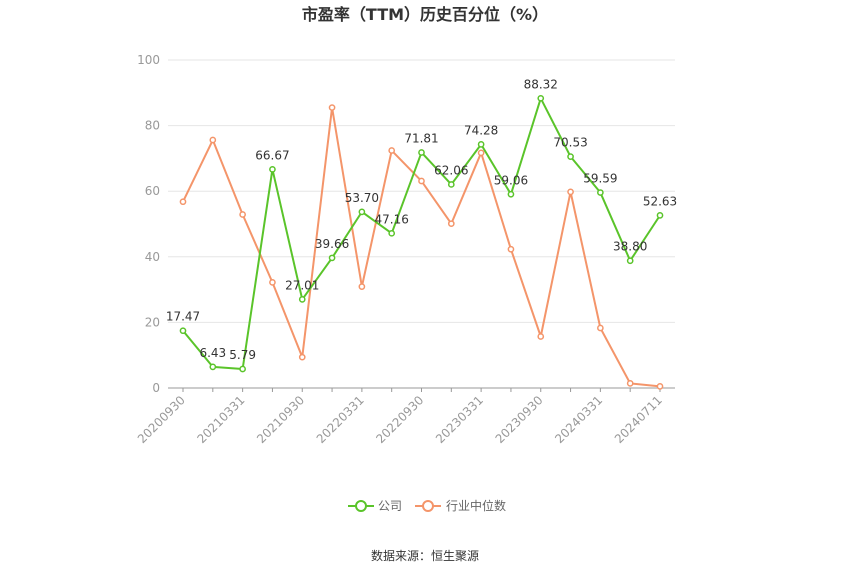 The image size is (850, 575). Describe the element at coordinates (148, 224) in the screenshot. I see `y-axis: 0 20 40 60 80 100` at that location.